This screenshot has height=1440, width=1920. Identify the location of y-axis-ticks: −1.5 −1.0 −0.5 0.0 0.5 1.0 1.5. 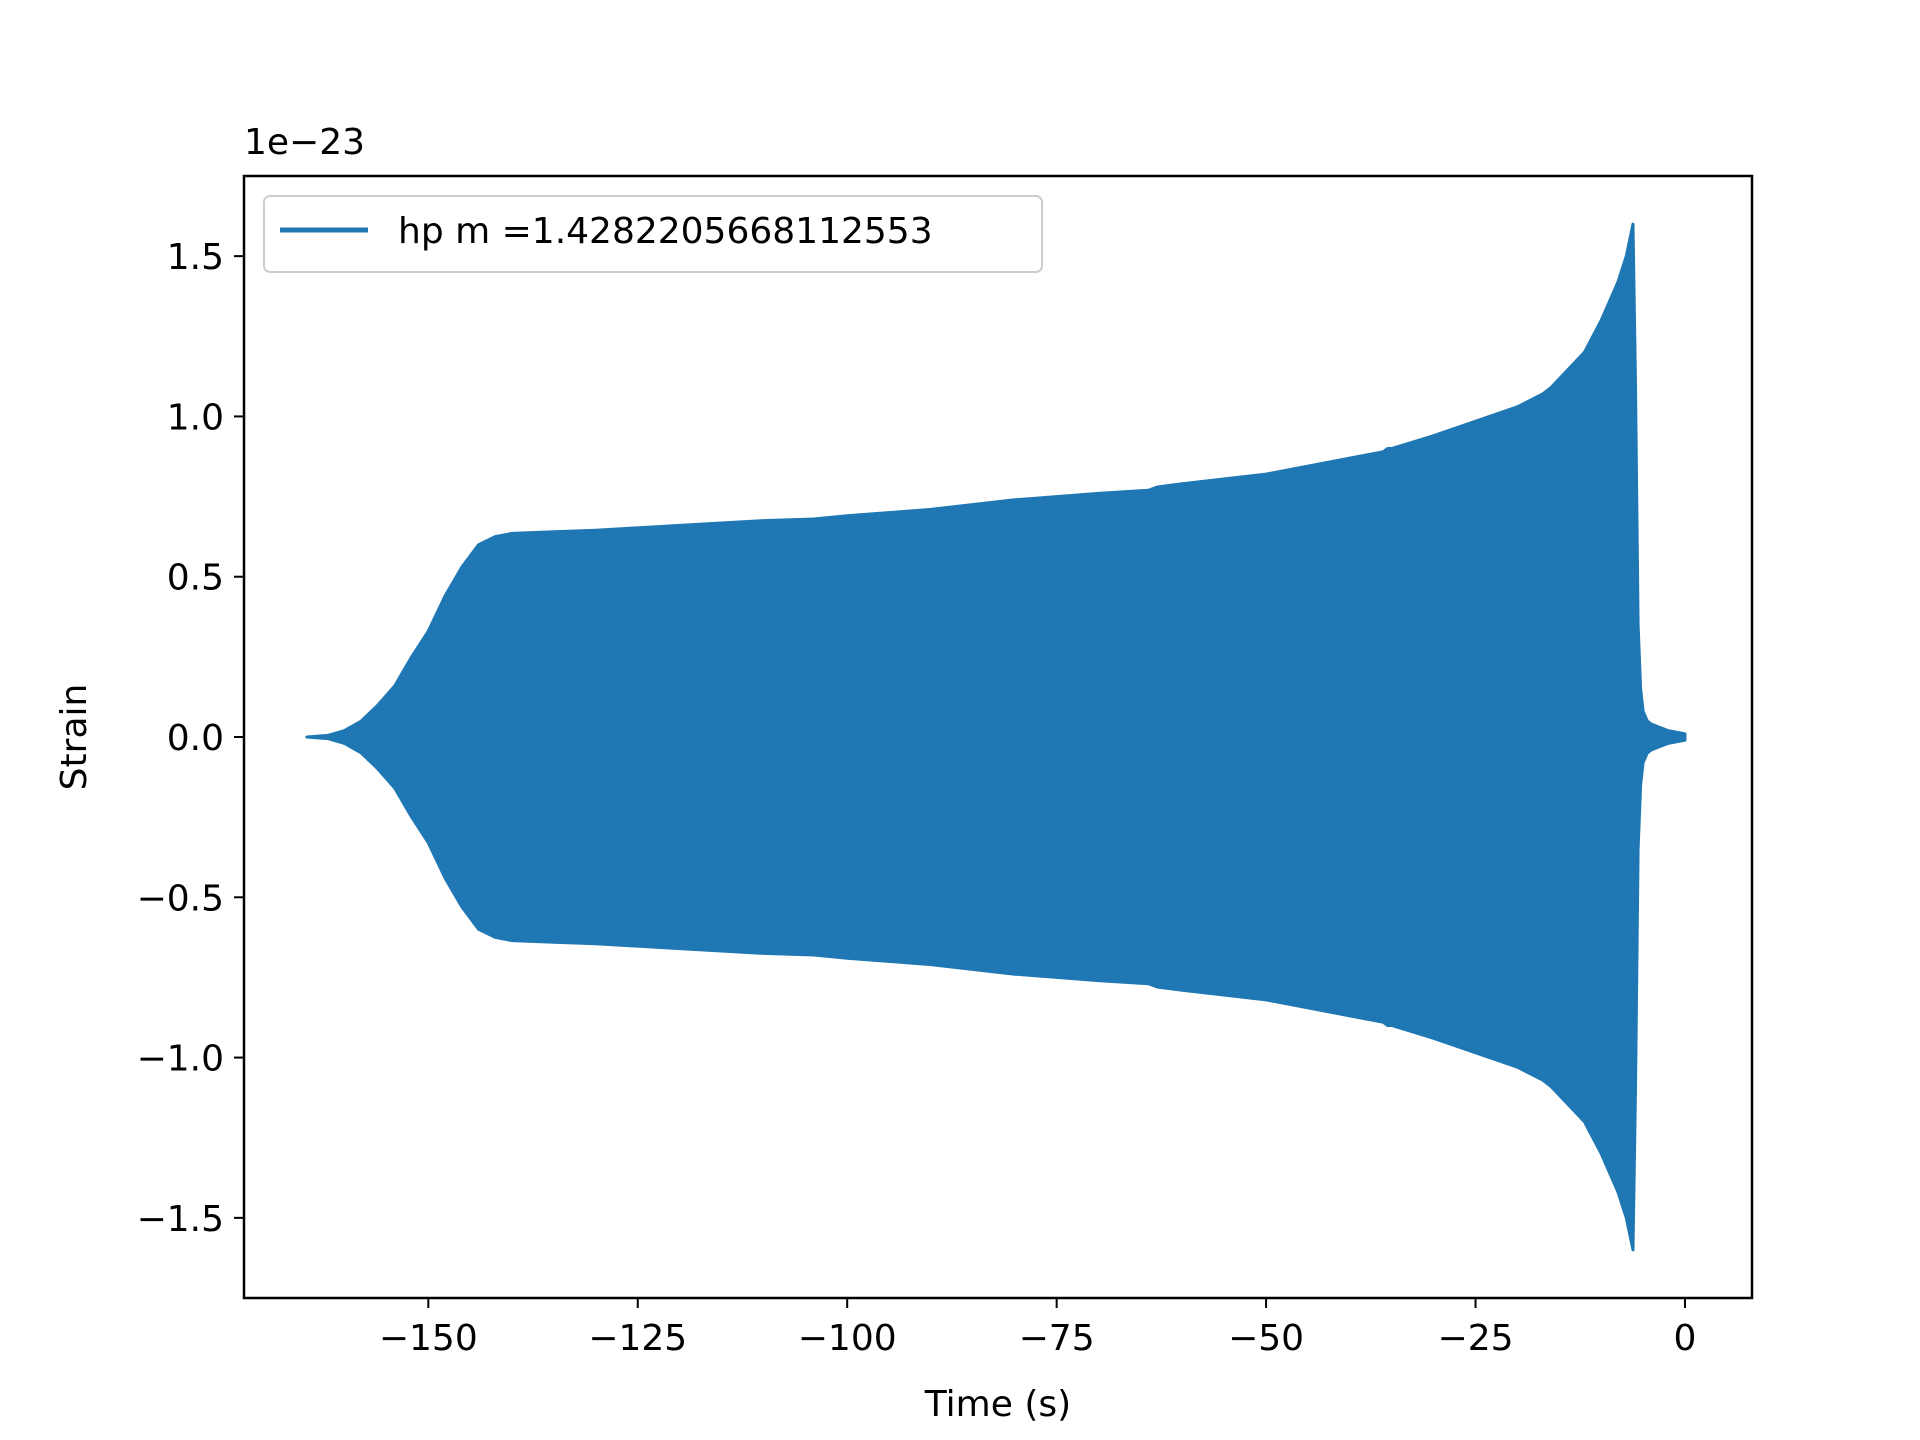
(190, 738).